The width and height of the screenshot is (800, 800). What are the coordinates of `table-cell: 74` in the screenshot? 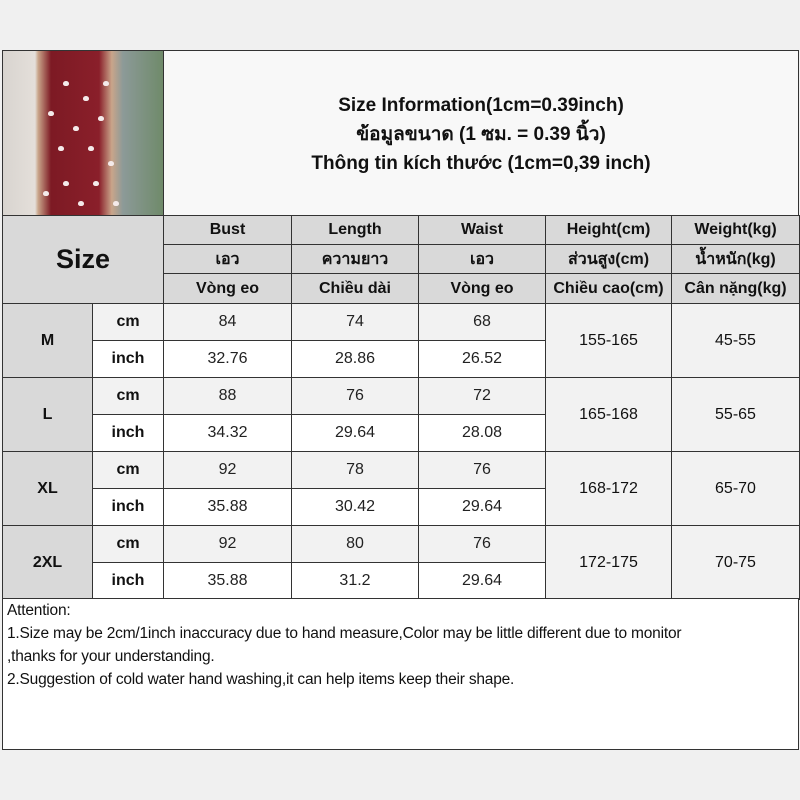 It's located at (355, 322).